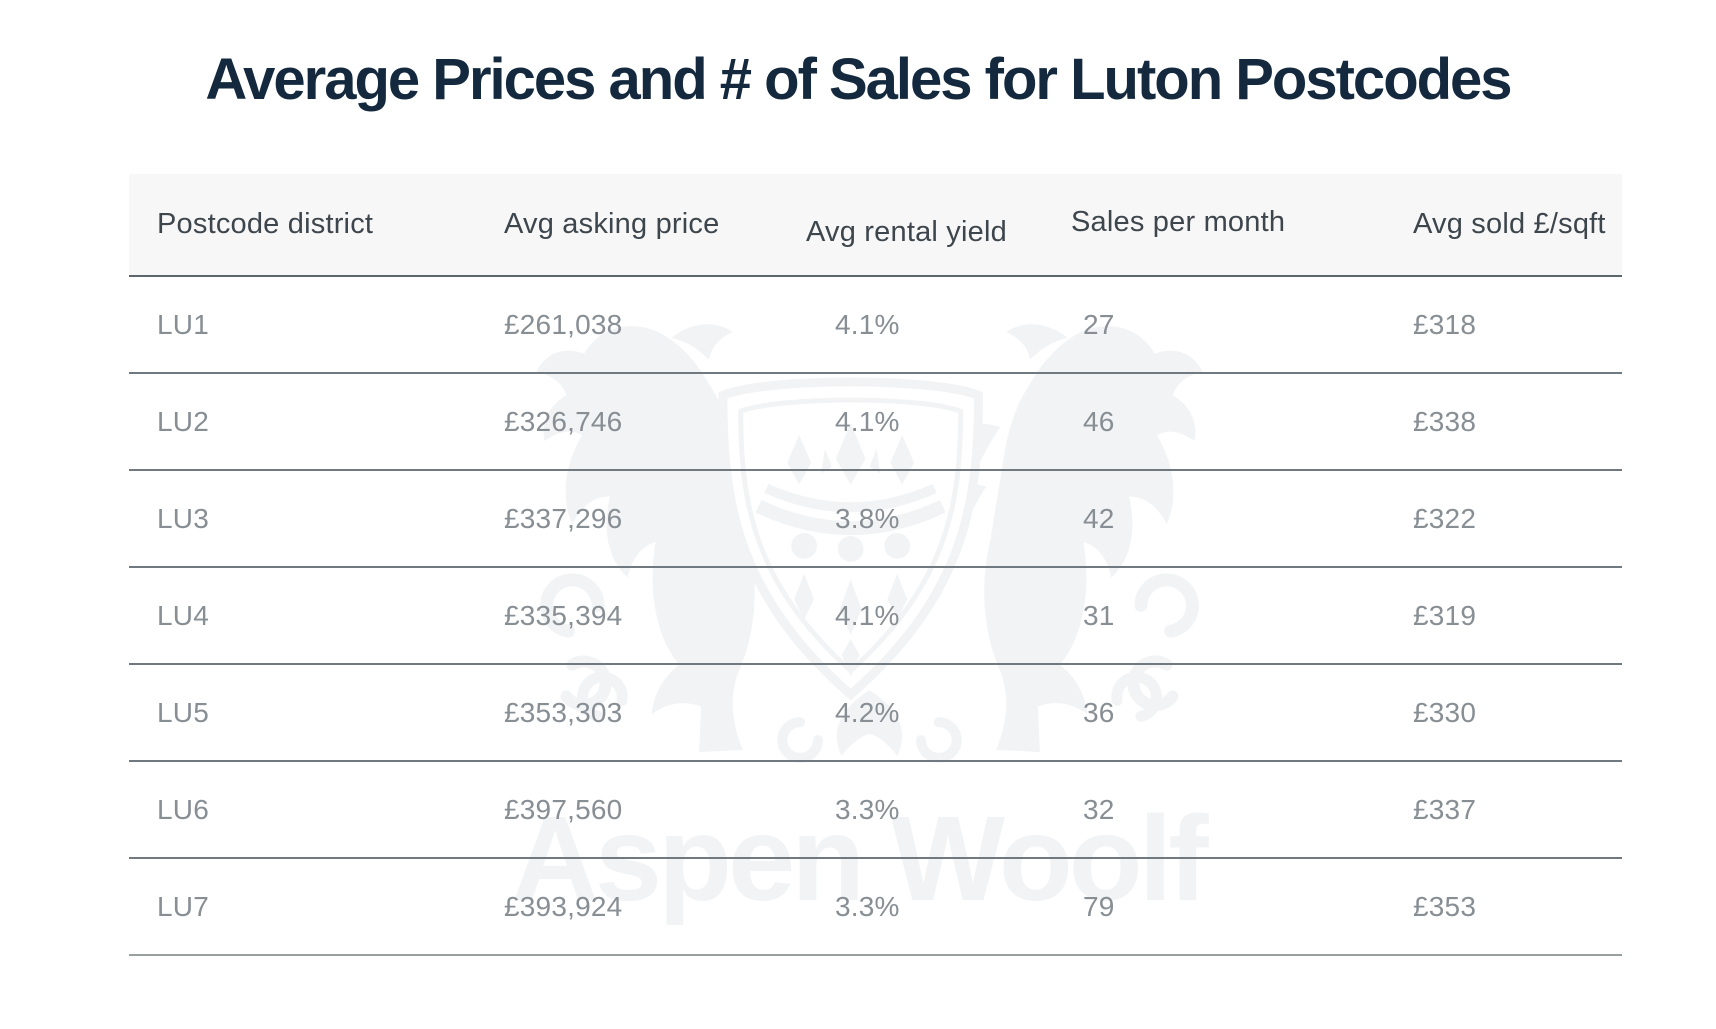  I want to click on table-row: LU7 £393,924 3.3% 79 £353, so click(875, 907).